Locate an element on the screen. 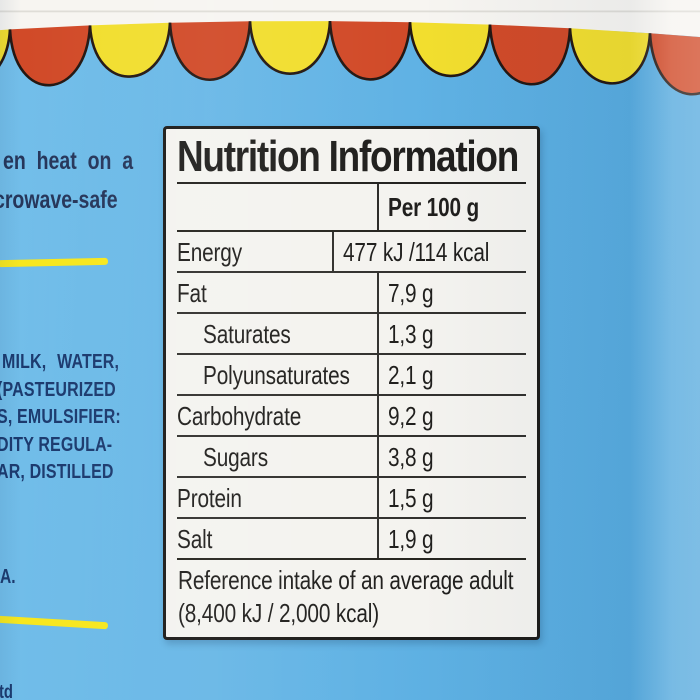 This screenshot has width=700, height=700. nutrition-row-saturates: Saturates 1,3 g is located at coordinates (351, 334).